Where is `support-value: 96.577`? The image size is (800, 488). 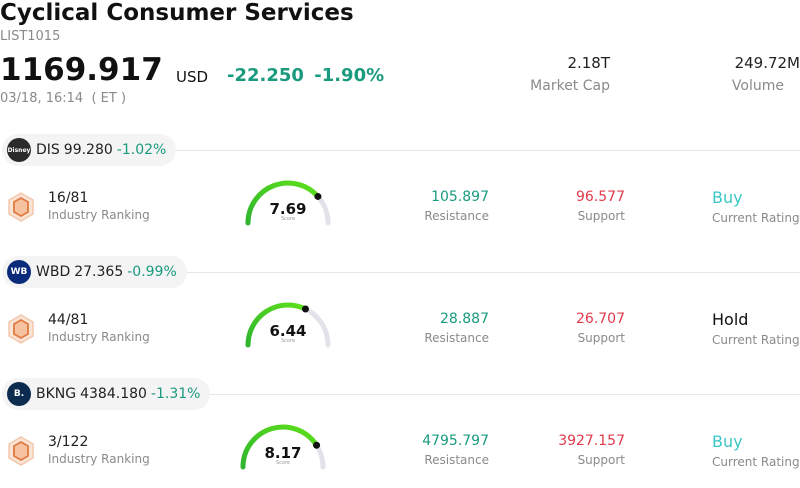
support-value: 96.577 is located at coordinates (600, 197).